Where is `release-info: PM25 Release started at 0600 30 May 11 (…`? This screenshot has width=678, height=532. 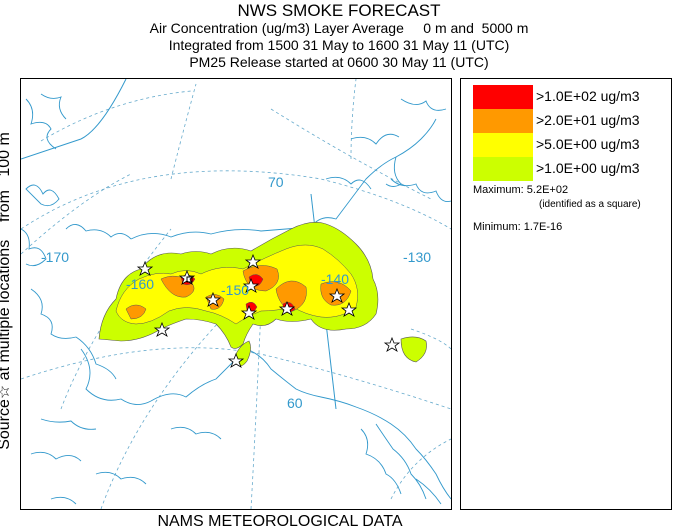
release-info: PM25 Release started at 0600 30 May 11 (… is located at coordinates (339, 62).